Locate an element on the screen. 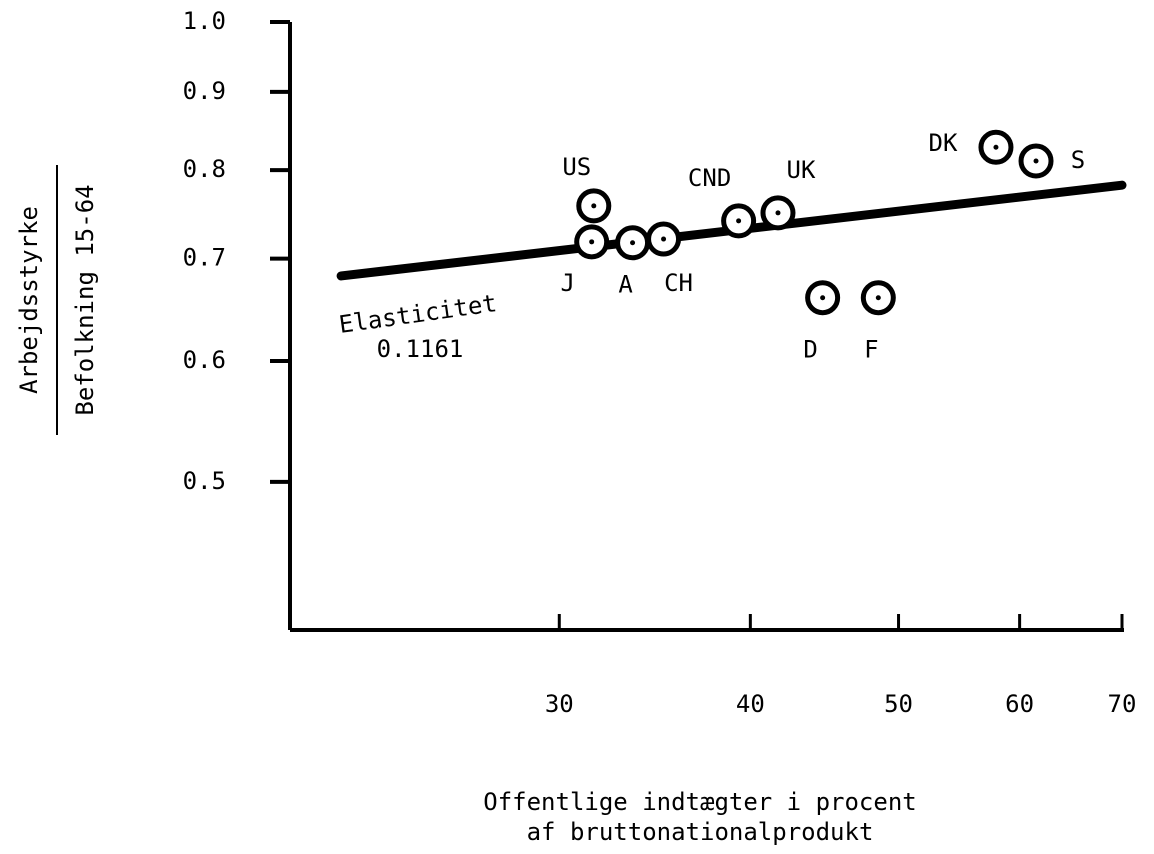 This screenshot has height=854, width=1154. y-tick-label: 1.0 is located at coordinates (204, 21).